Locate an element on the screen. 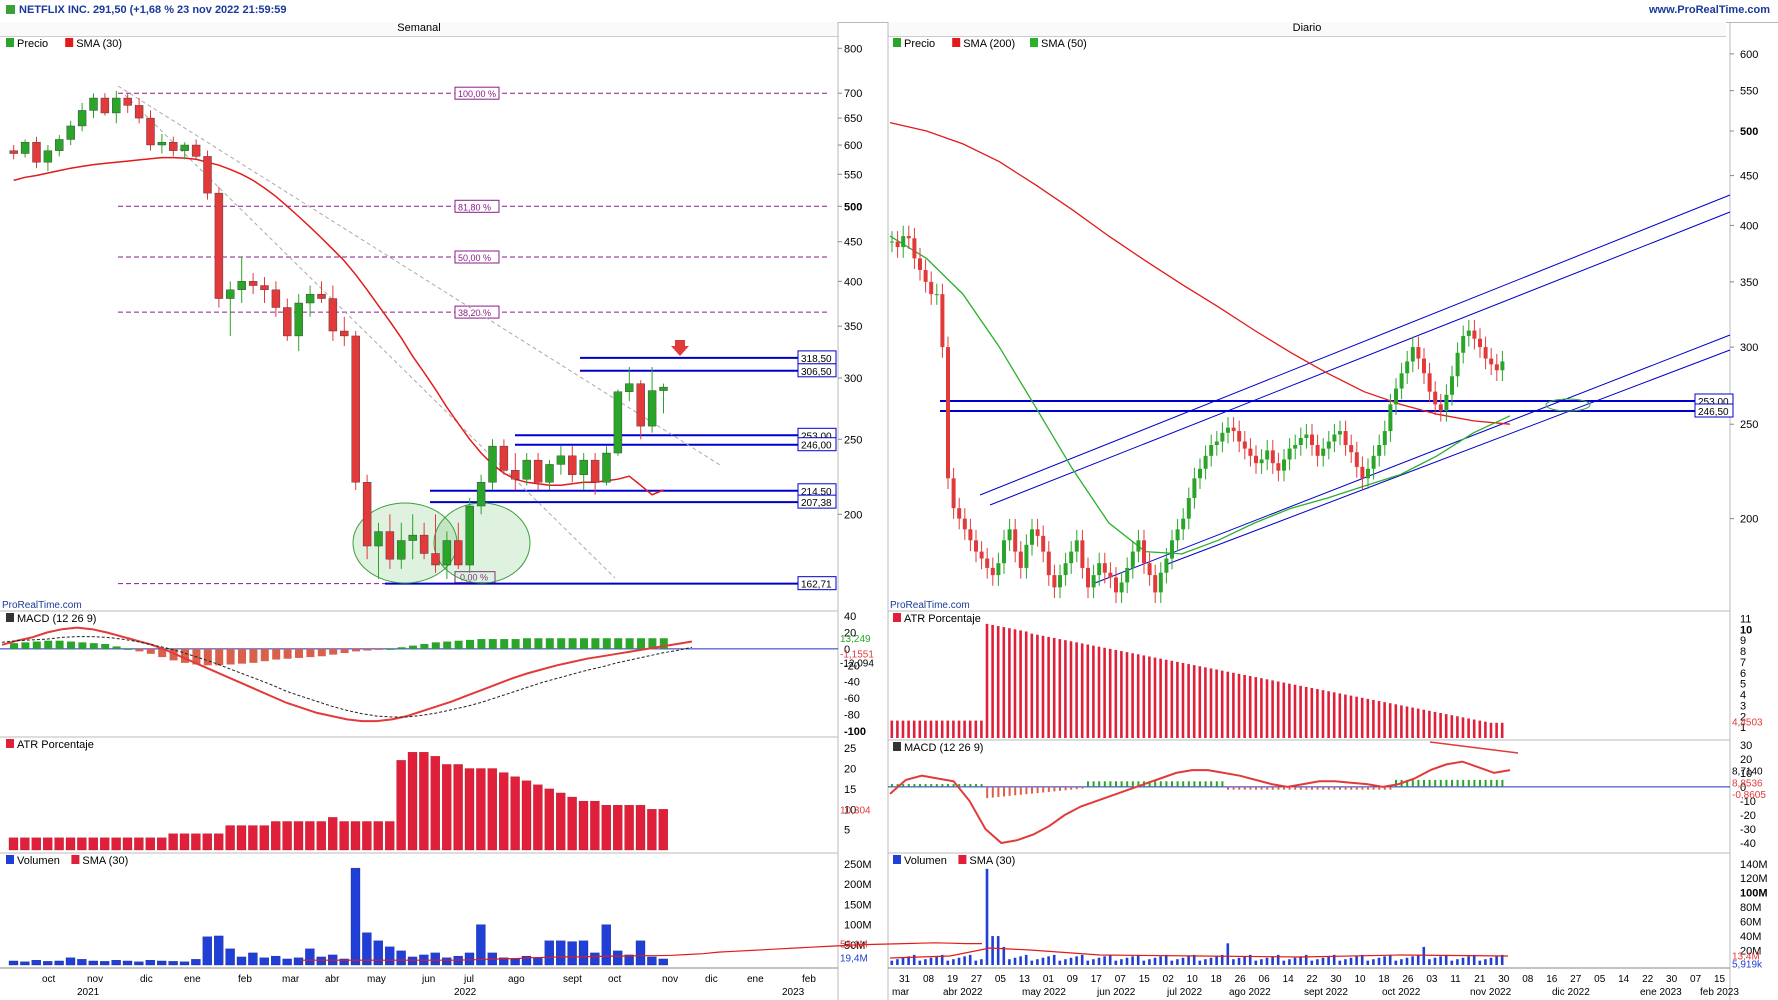 The image size is (1778, 1000). left-atr-panel: ATR Porcentaje 25 20 15 10 5 10,304 is located at coordinates (438, 795).